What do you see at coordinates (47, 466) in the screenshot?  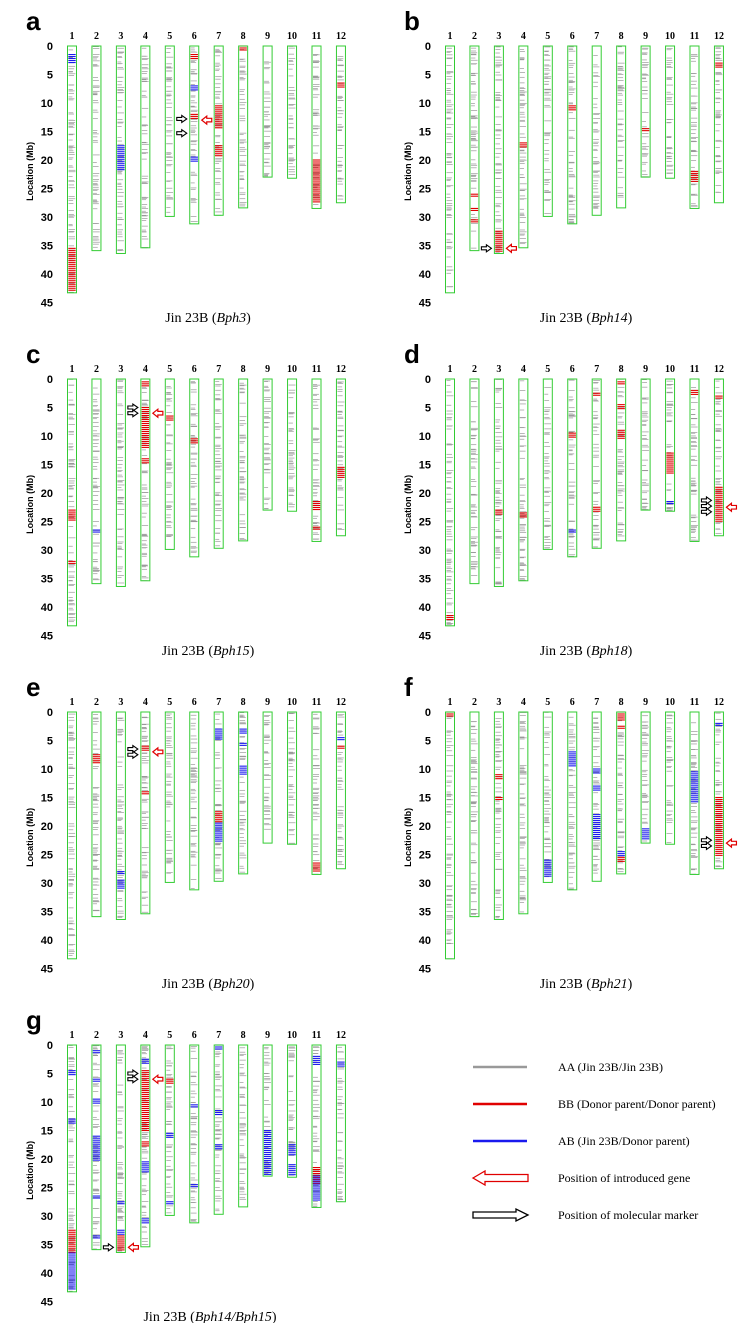 I see `y-tick-label: 15` at bounding box center [47, 466].